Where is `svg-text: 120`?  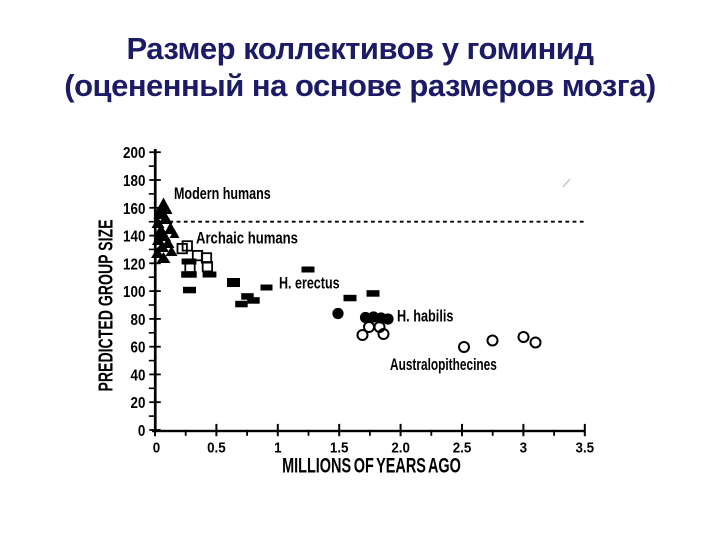
svg-text: 120 is located at coordinates (134, 264).